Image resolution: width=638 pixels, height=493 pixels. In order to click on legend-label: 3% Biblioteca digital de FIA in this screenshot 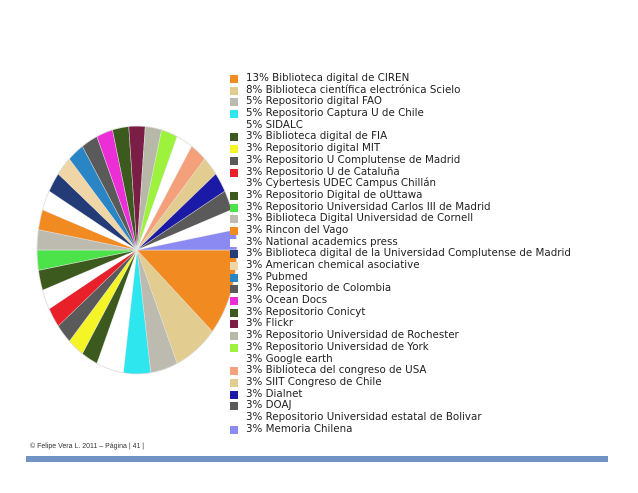, I will do `click(317, 136)`.